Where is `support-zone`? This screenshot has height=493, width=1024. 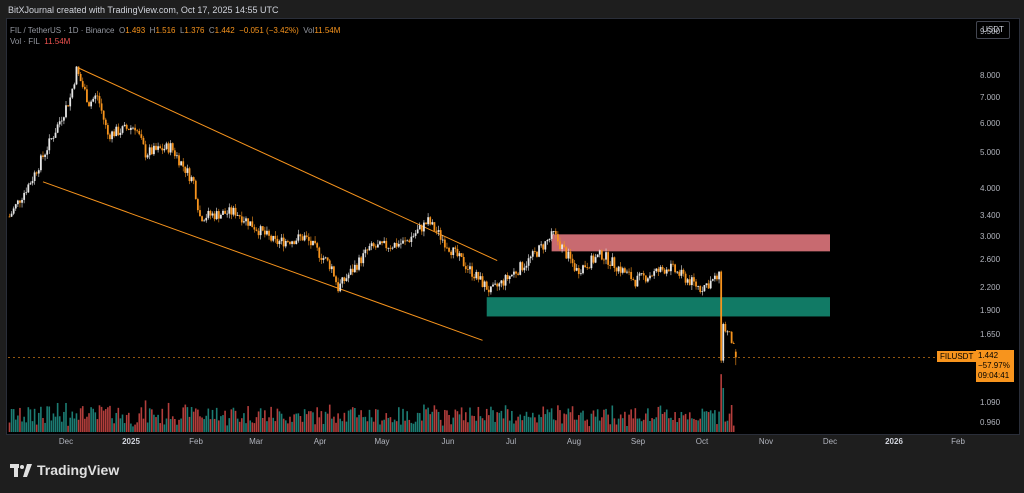
support-zone is located at coordinates (658, 307).